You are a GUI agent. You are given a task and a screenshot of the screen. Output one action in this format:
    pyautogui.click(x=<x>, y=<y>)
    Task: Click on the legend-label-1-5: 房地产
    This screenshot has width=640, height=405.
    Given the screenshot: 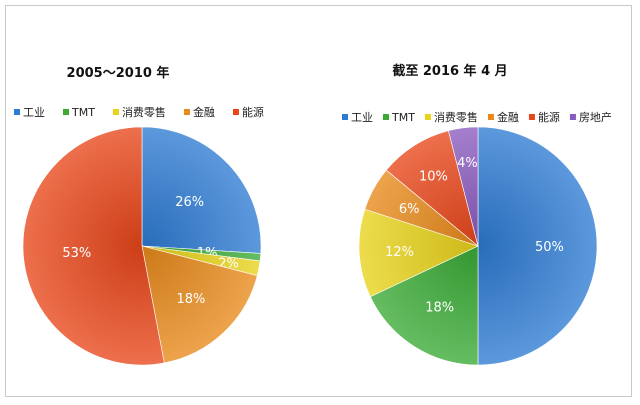 What is the action you would take?
    pyautogui.click(x=595, y=117)
    